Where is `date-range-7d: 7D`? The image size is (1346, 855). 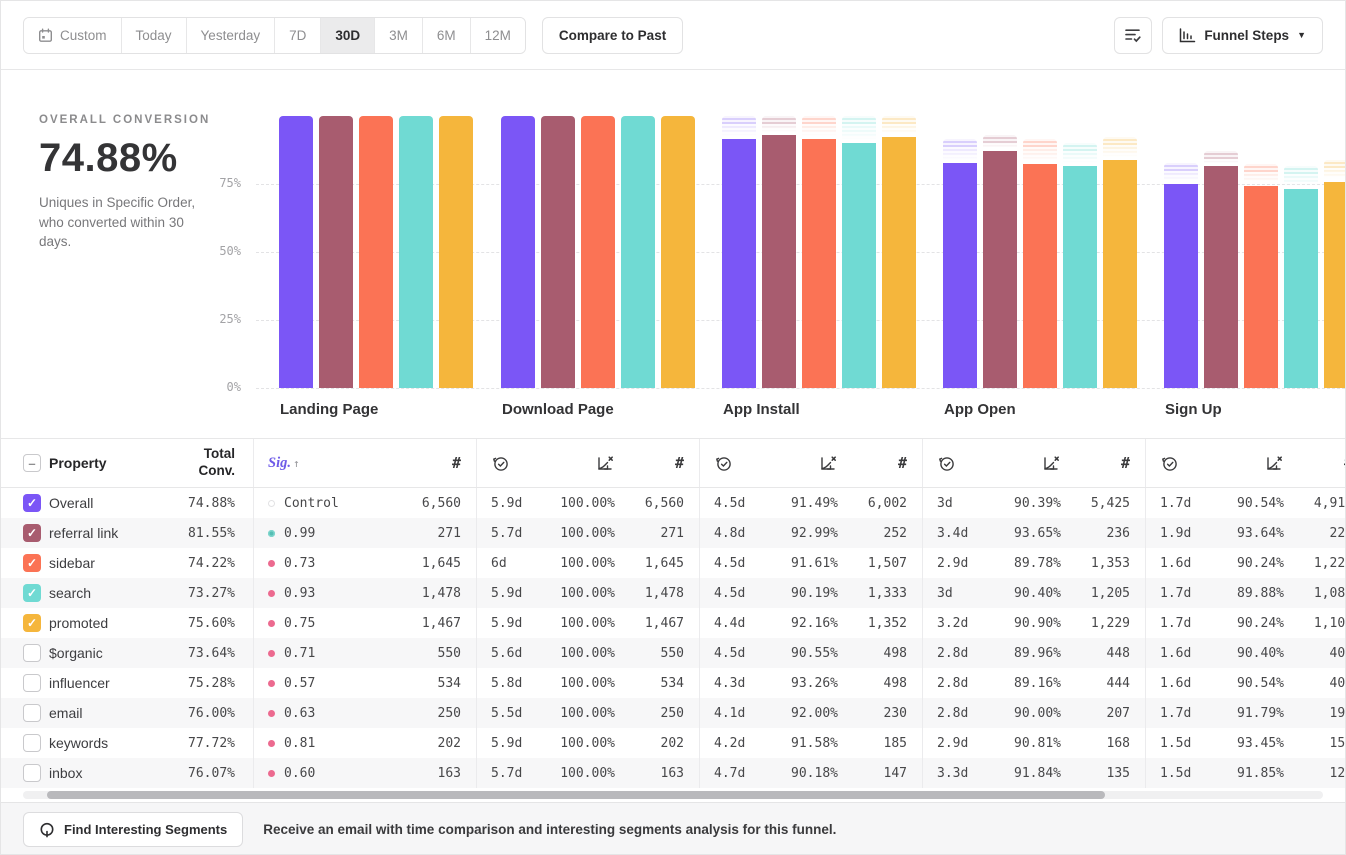 date-range-7d: 7D is located at coordinates (298, 35).